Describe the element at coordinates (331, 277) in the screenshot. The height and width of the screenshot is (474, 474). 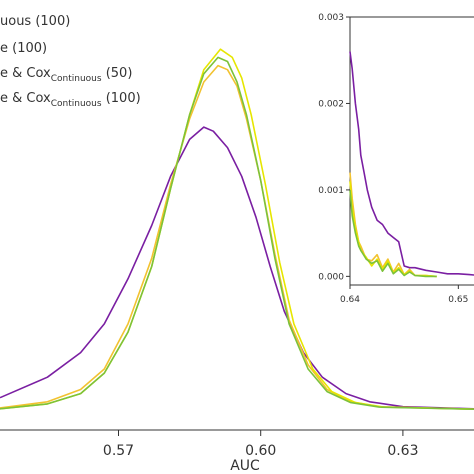
I see `inset-y-tick-label: 0.000` at that location.